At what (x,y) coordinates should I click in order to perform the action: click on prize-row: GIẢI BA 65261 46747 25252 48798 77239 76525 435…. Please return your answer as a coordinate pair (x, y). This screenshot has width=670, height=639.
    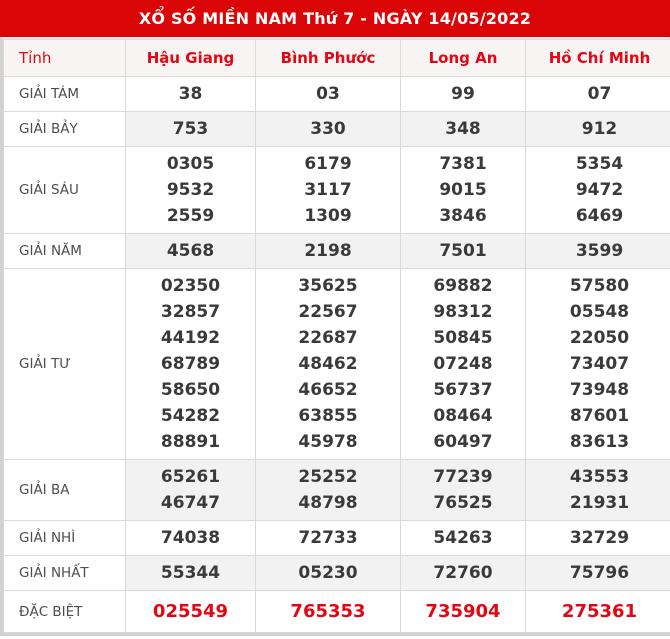
    Looking at the image, I should click on (336, 490).